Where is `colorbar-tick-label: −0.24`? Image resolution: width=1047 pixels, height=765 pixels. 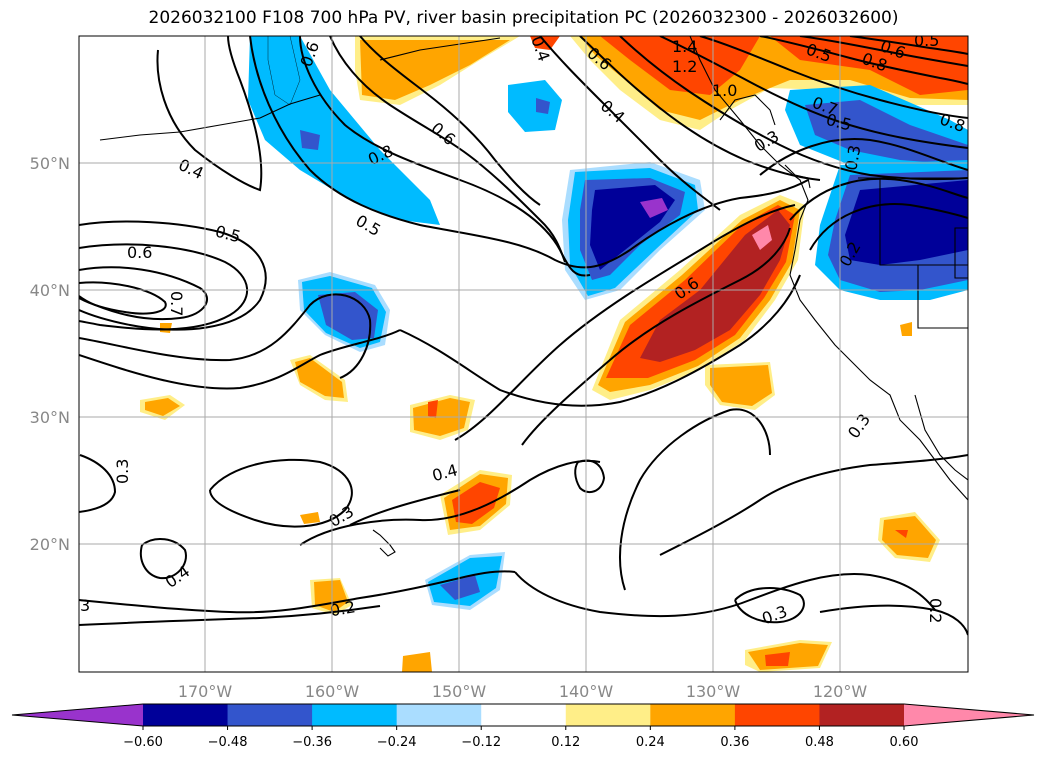
colorbar-tick-label: −0.24 is located at coordinates (397, 742).